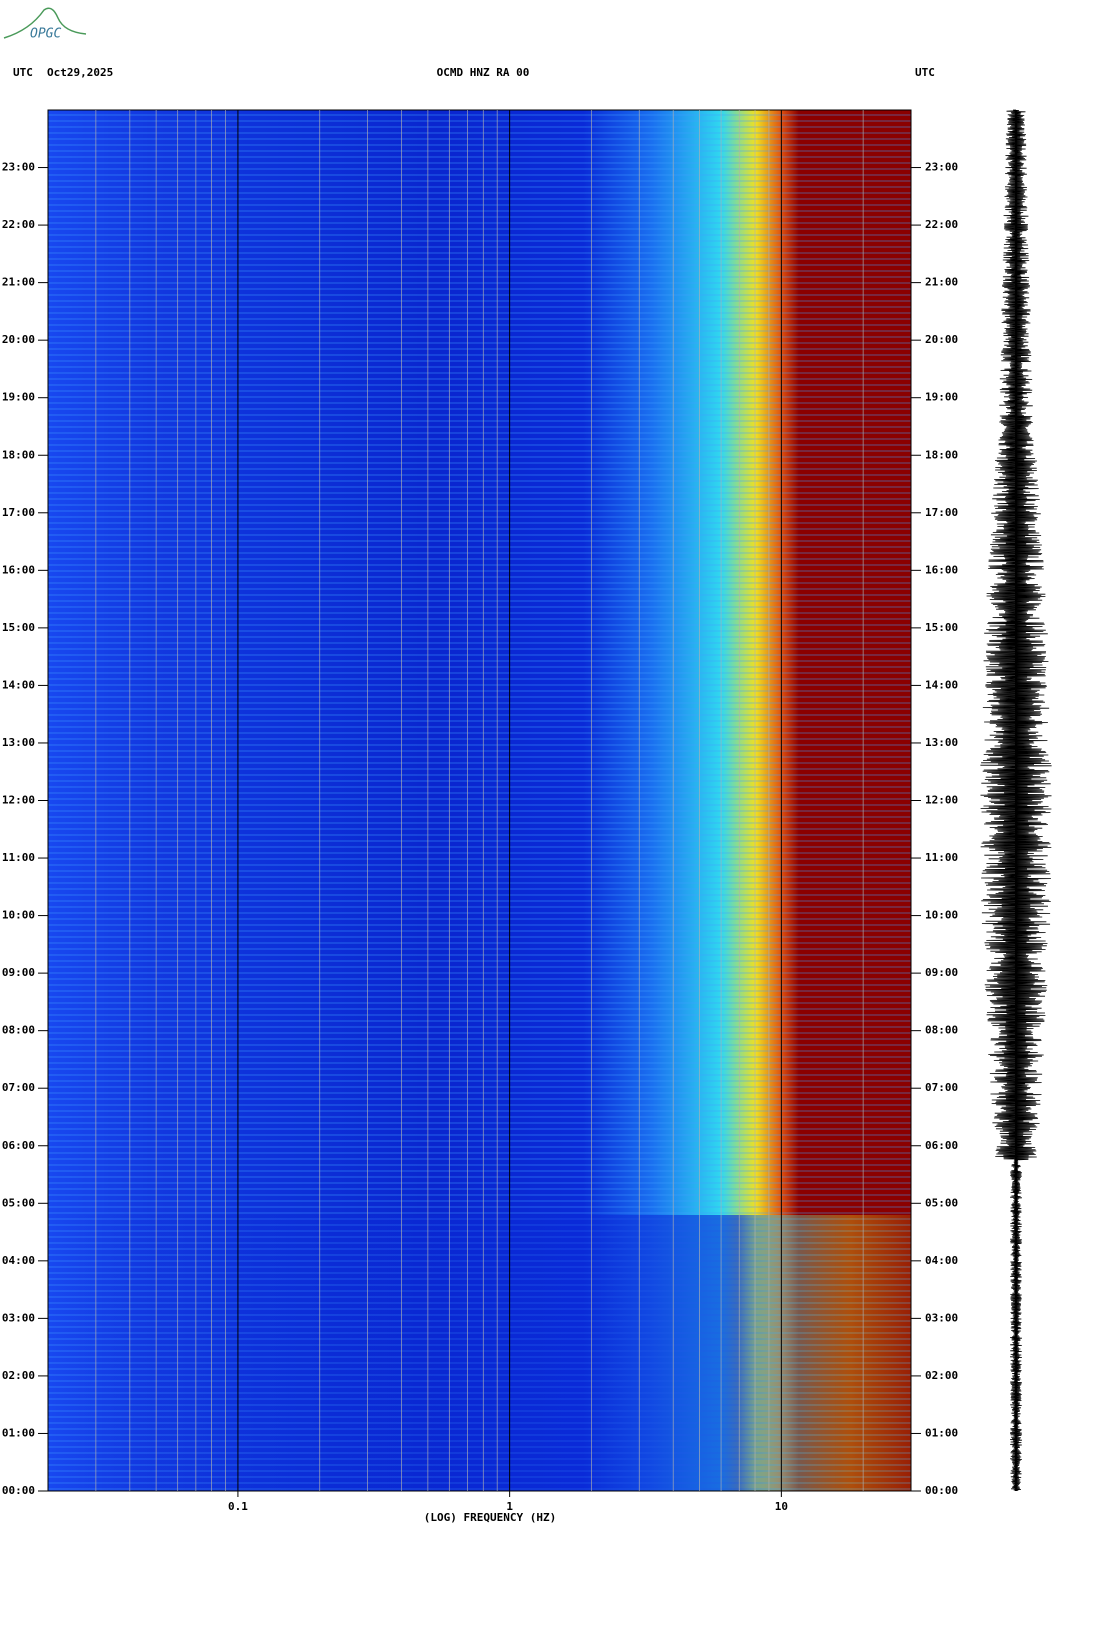  I want to click on y-tick-label: 14:00, so click(18, 684).